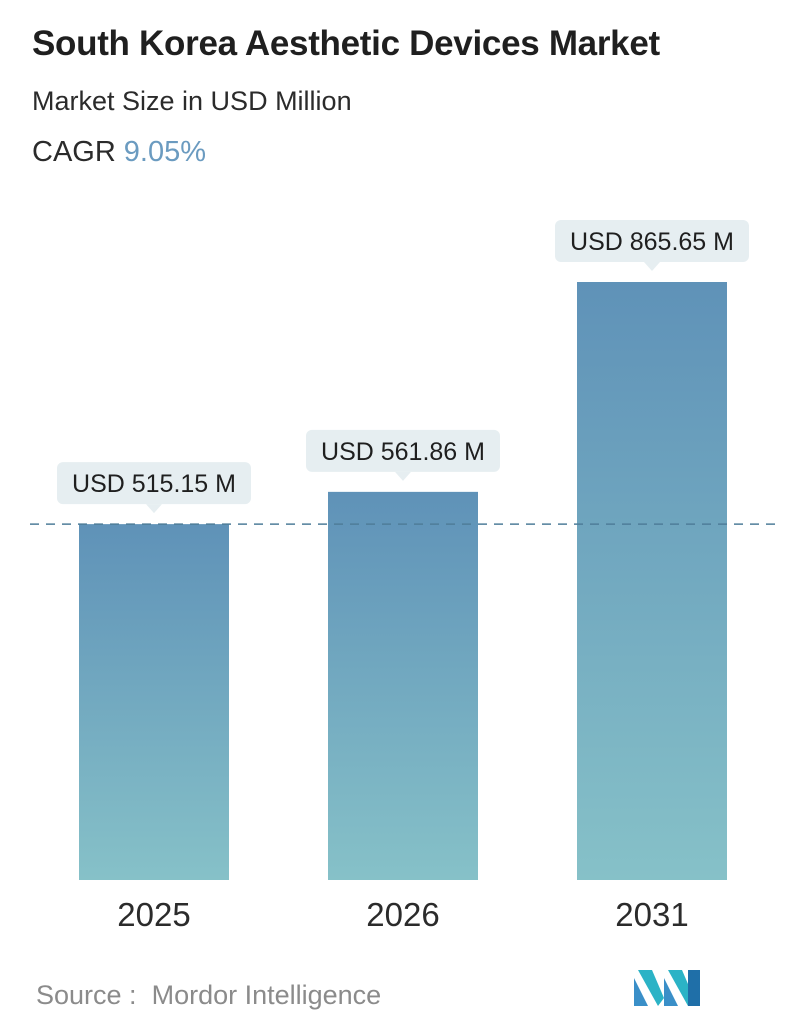  What do you see at coordinates (346, 43) in the screenshot?
I see `chart-title: South Korea Aesthetic Devices Market` at bounding box center [346, 43].